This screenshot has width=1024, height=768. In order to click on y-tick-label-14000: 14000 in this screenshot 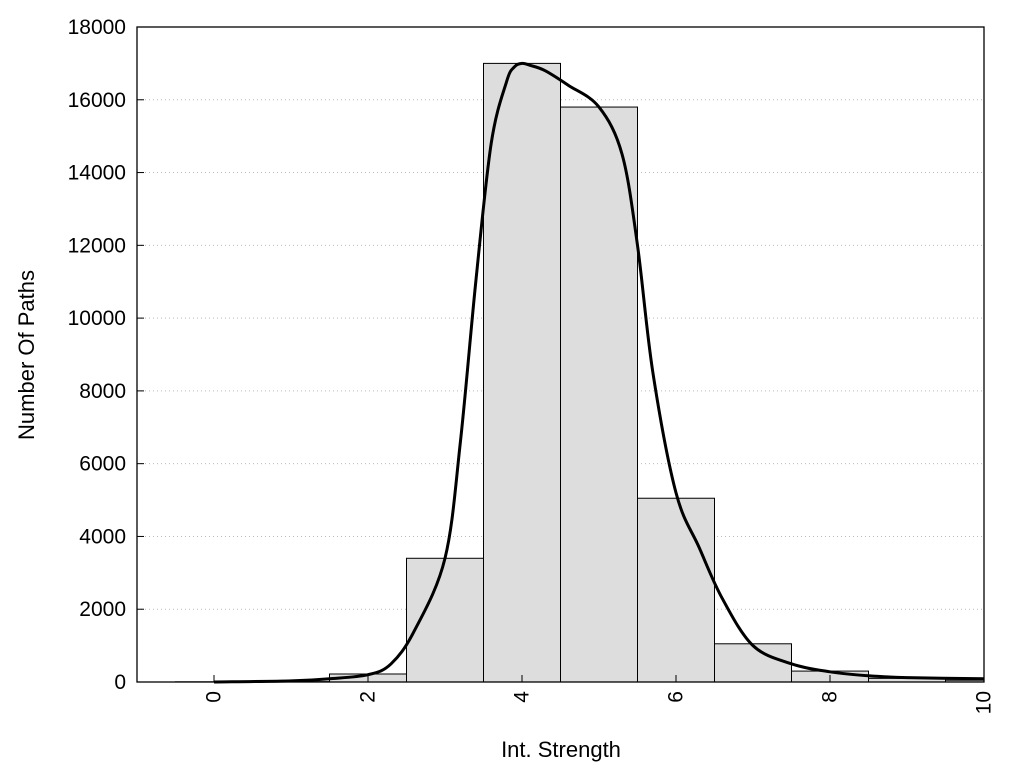, I will do `click(97, 173)`.